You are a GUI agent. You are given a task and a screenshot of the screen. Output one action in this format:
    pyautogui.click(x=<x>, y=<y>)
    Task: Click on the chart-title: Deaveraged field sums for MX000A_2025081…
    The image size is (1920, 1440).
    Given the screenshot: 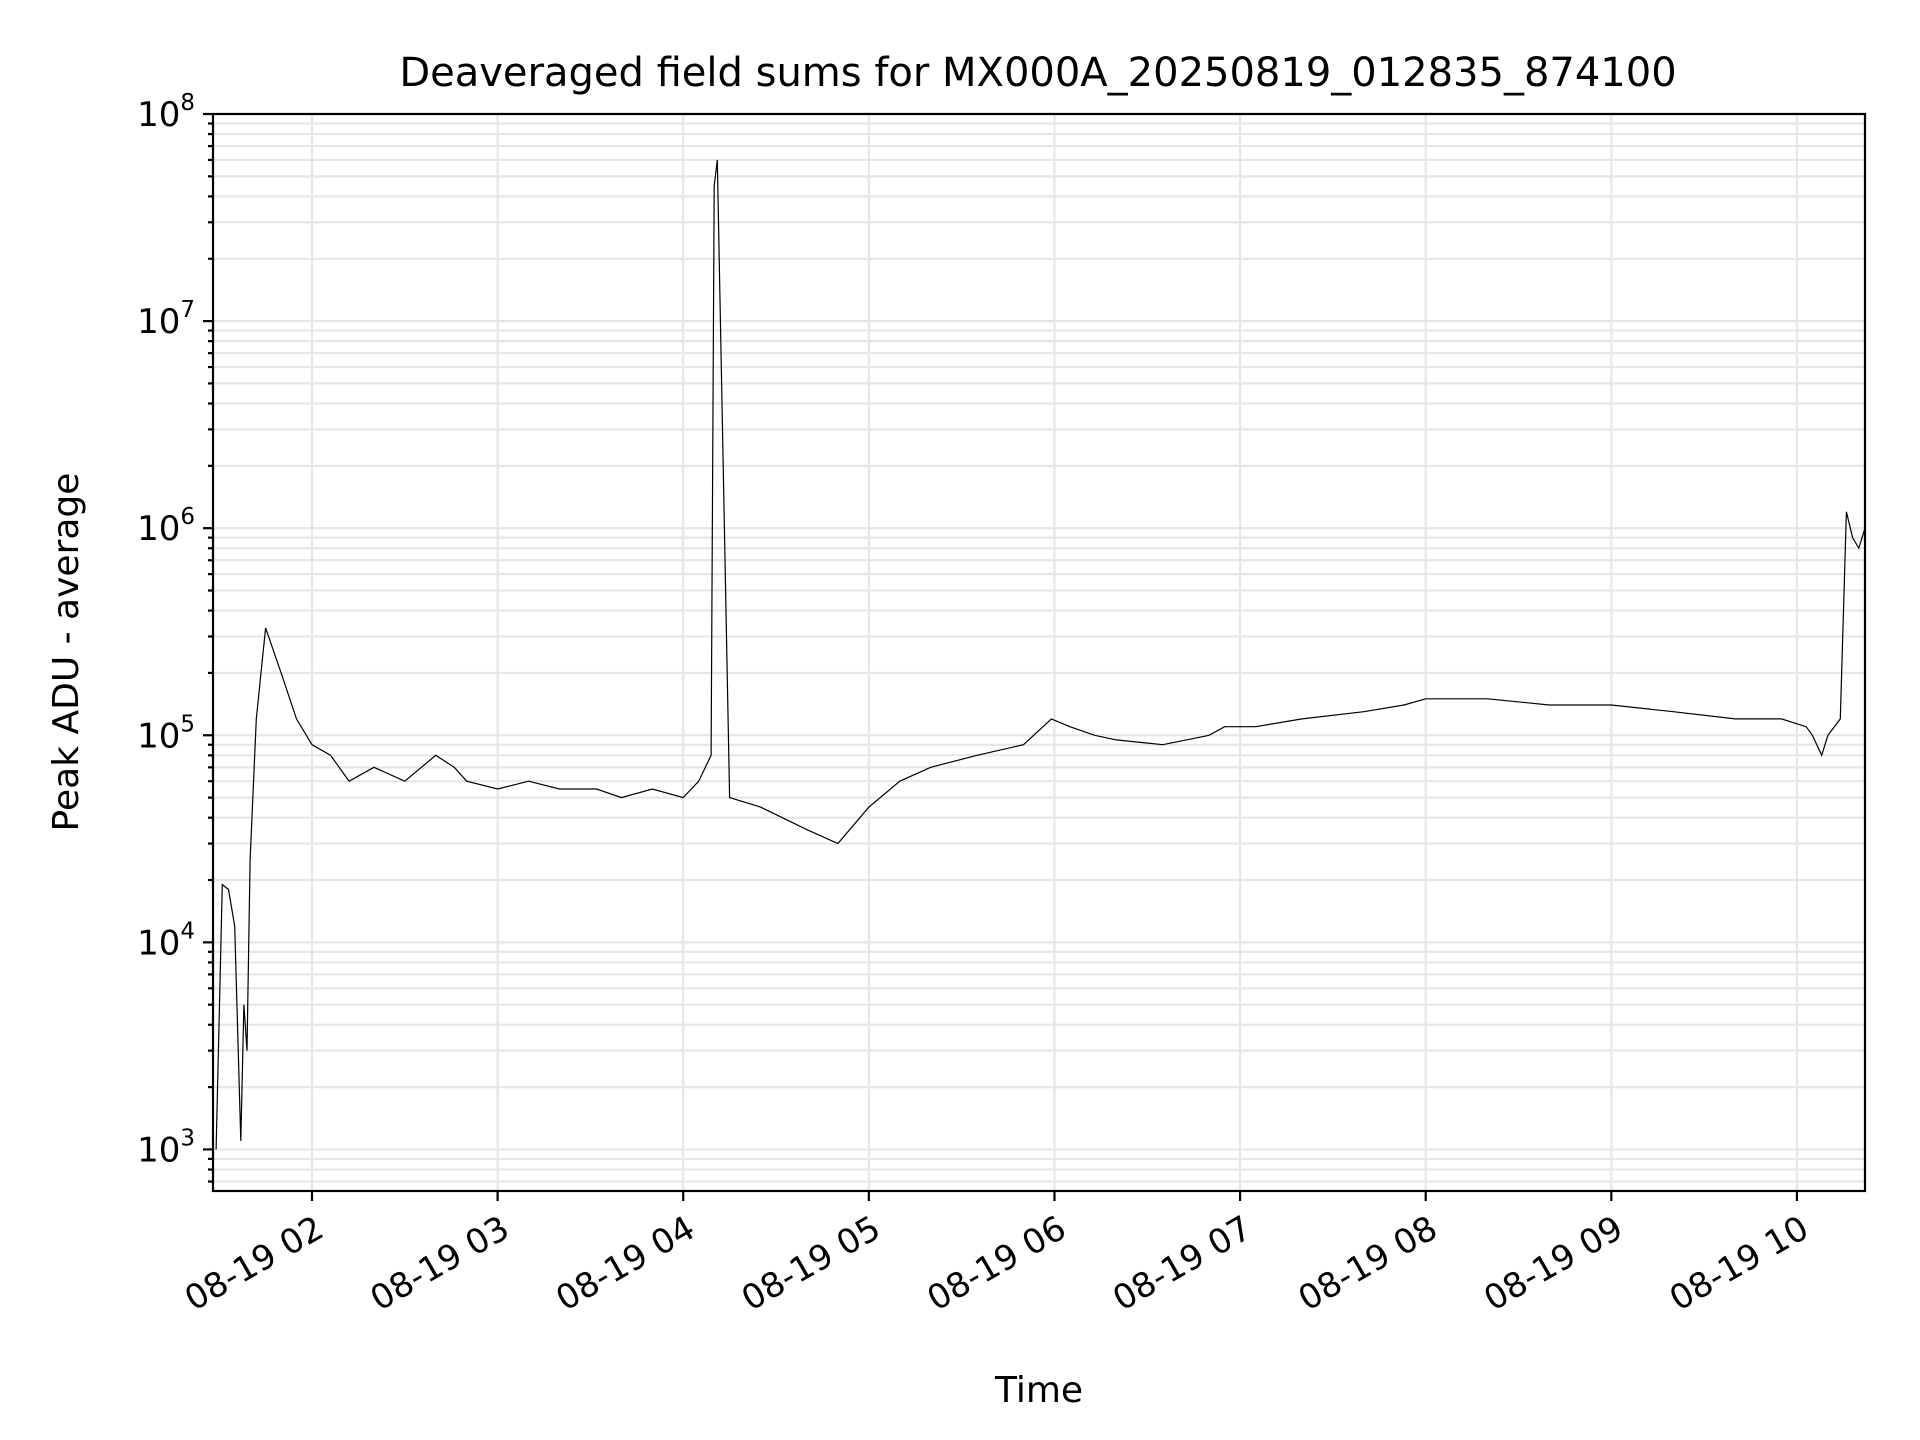 What is the action you would take?
    pyautogui.click(x=1037, y=73)
    